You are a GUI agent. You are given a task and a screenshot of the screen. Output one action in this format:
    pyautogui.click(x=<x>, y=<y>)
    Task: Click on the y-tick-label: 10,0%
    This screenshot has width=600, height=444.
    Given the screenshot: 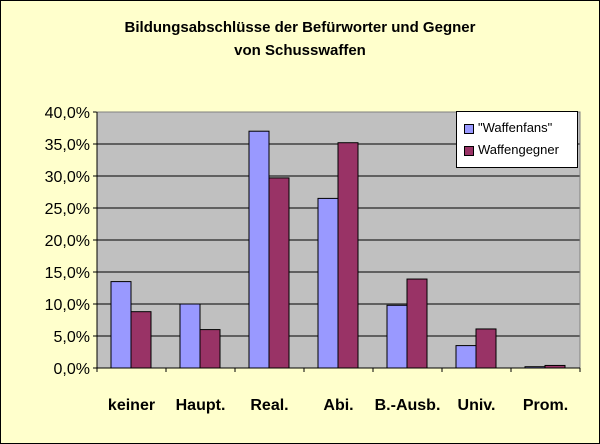 What is the action you would take?
    pyautogui.click(x=67, y=305)
    